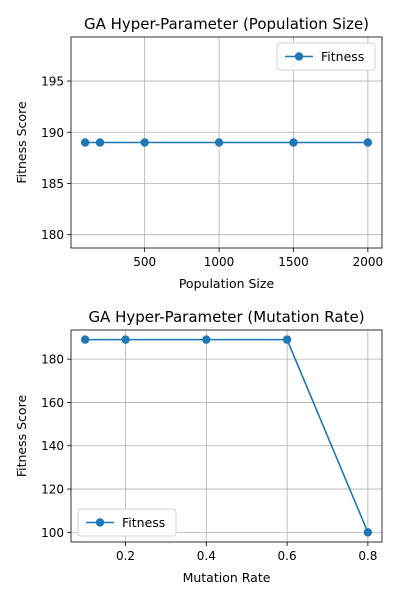 The width and height of the screenshot is (400, 604). Describe the element at coordinates (52, 82) in the screenshot. I see `y-tick-label: 195` at that location.